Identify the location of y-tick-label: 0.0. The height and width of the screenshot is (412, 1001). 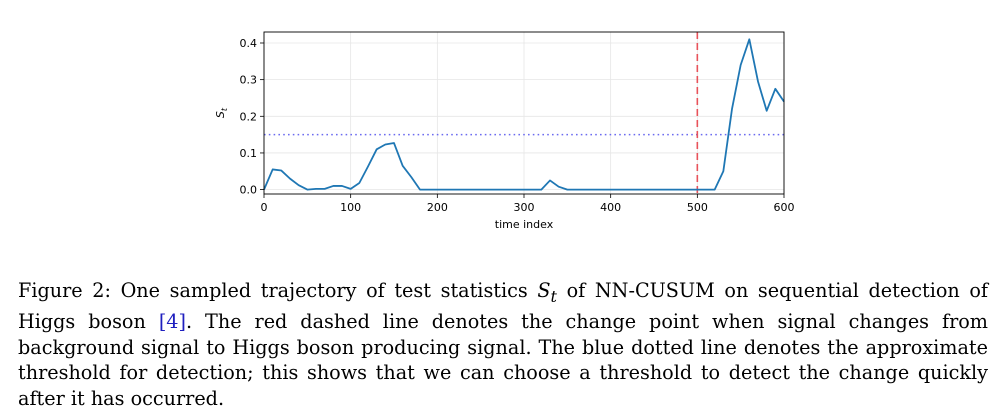
(249, 190).